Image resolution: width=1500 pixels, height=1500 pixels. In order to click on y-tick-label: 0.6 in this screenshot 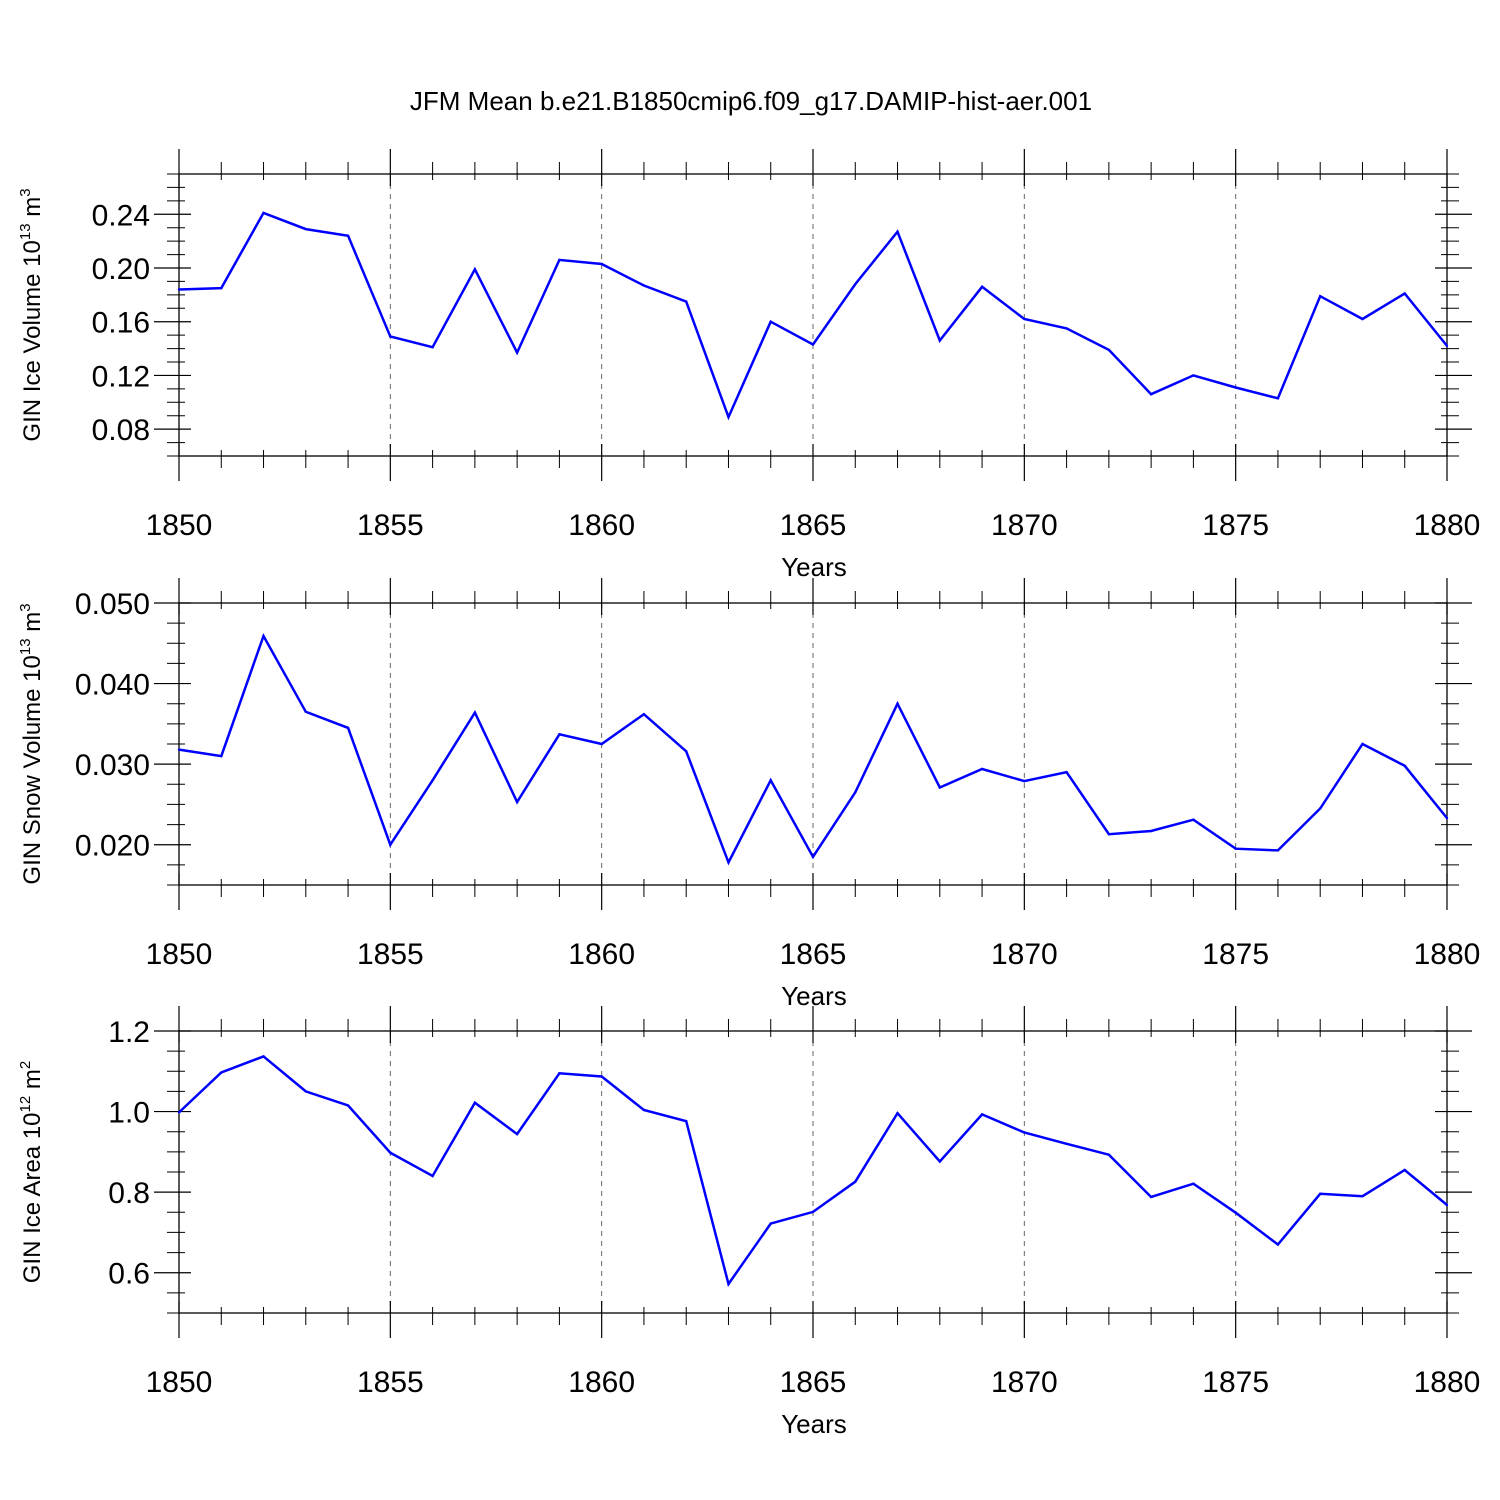, I will do `click(129, 1274)`.